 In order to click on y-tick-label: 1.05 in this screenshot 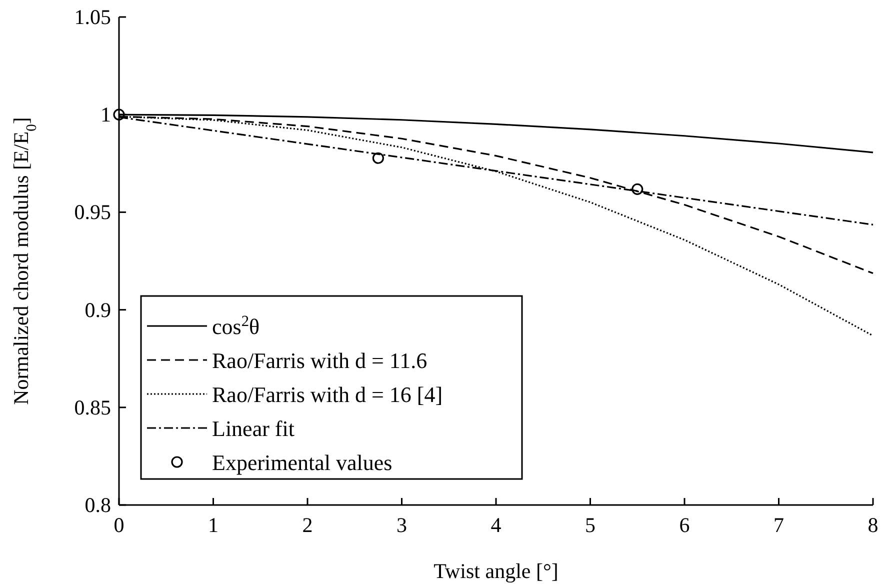, I will do `click(92, 17)`.